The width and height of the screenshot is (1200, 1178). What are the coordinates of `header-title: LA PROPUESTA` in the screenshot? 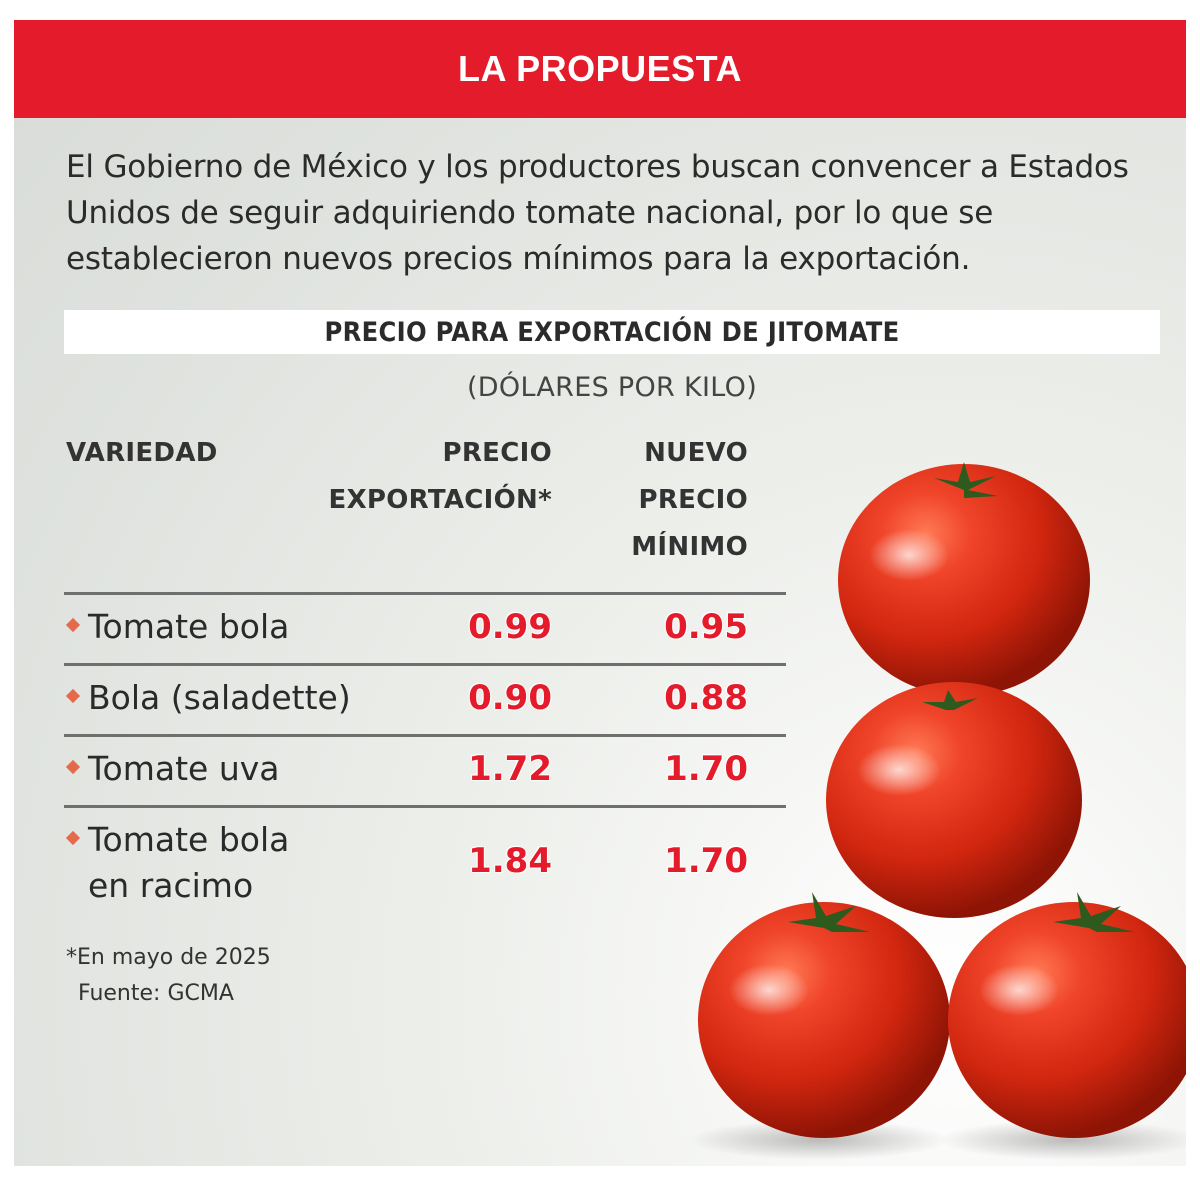 It's located at (599, 68).